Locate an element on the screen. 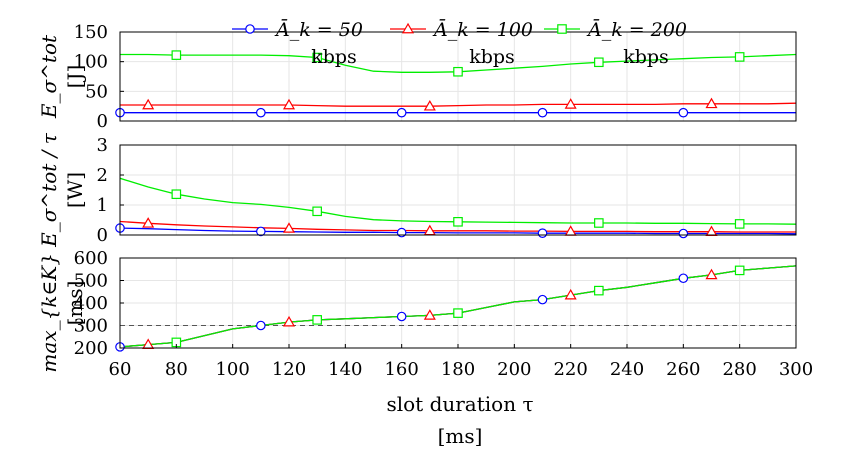  y-axis-unit: [W] is located at coordinates (75, 190).